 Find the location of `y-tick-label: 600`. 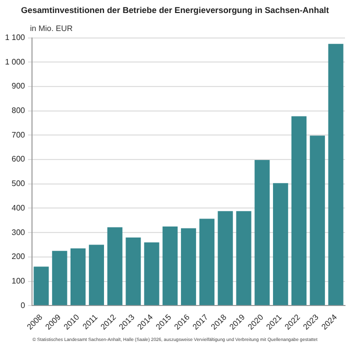

y-tick-label: 600 is located at coordinates (19, 159).